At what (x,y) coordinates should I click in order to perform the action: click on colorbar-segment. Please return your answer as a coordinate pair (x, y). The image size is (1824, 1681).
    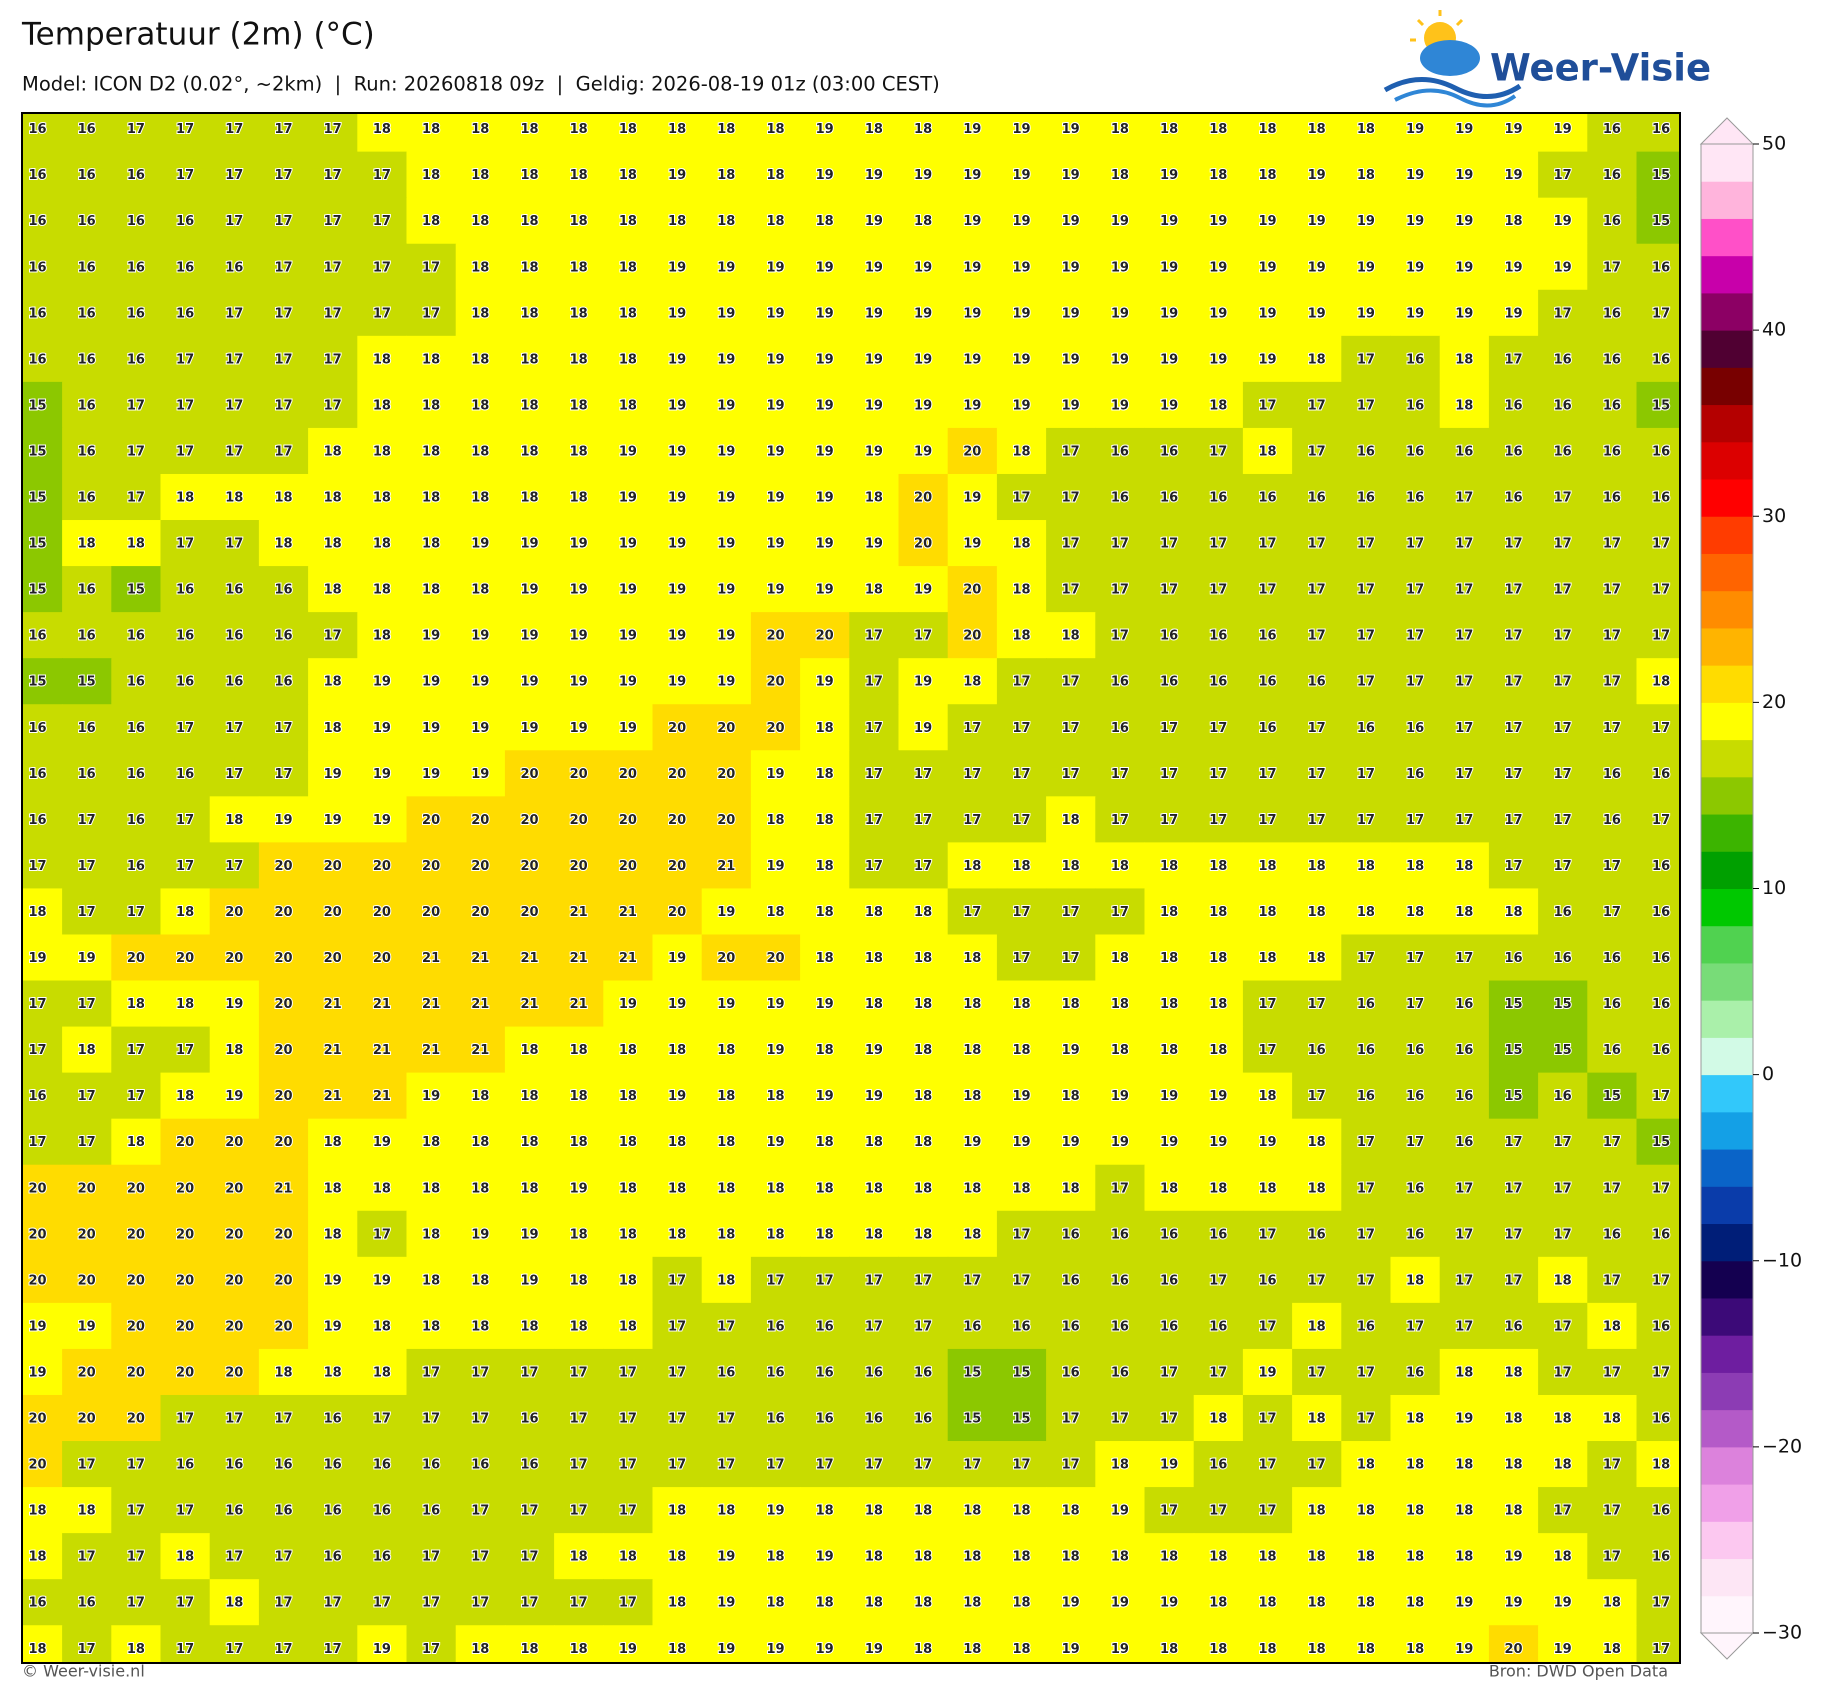
    Looking at the image, I should click on (1727, 981).